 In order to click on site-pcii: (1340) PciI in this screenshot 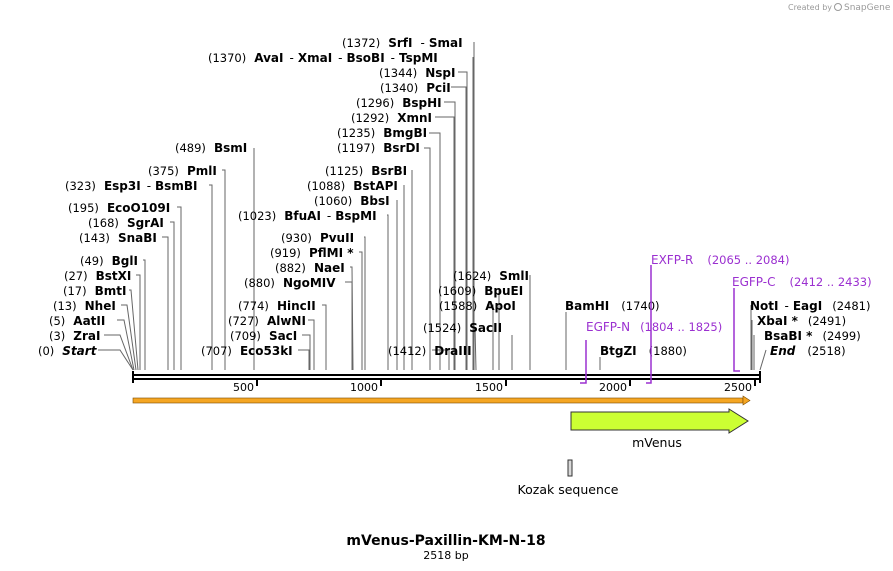, I will do `click(415, 88)`.